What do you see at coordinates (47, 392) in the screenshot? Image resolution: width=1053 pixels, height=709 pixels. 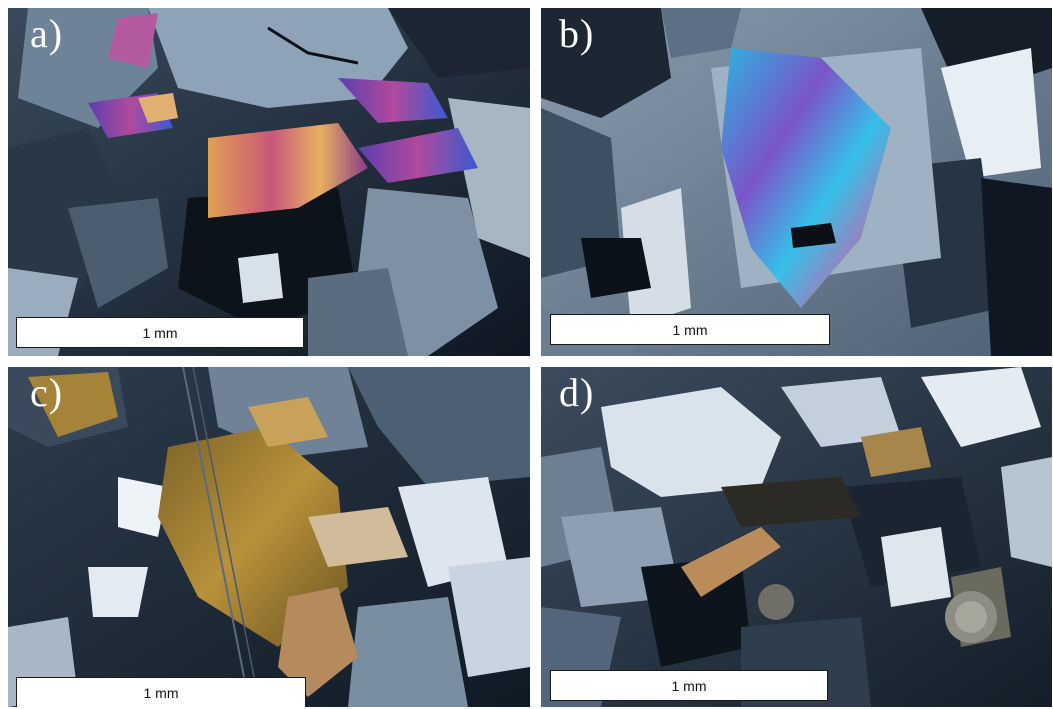 I see `panel-label: c)` at bounding box center [47, 392].